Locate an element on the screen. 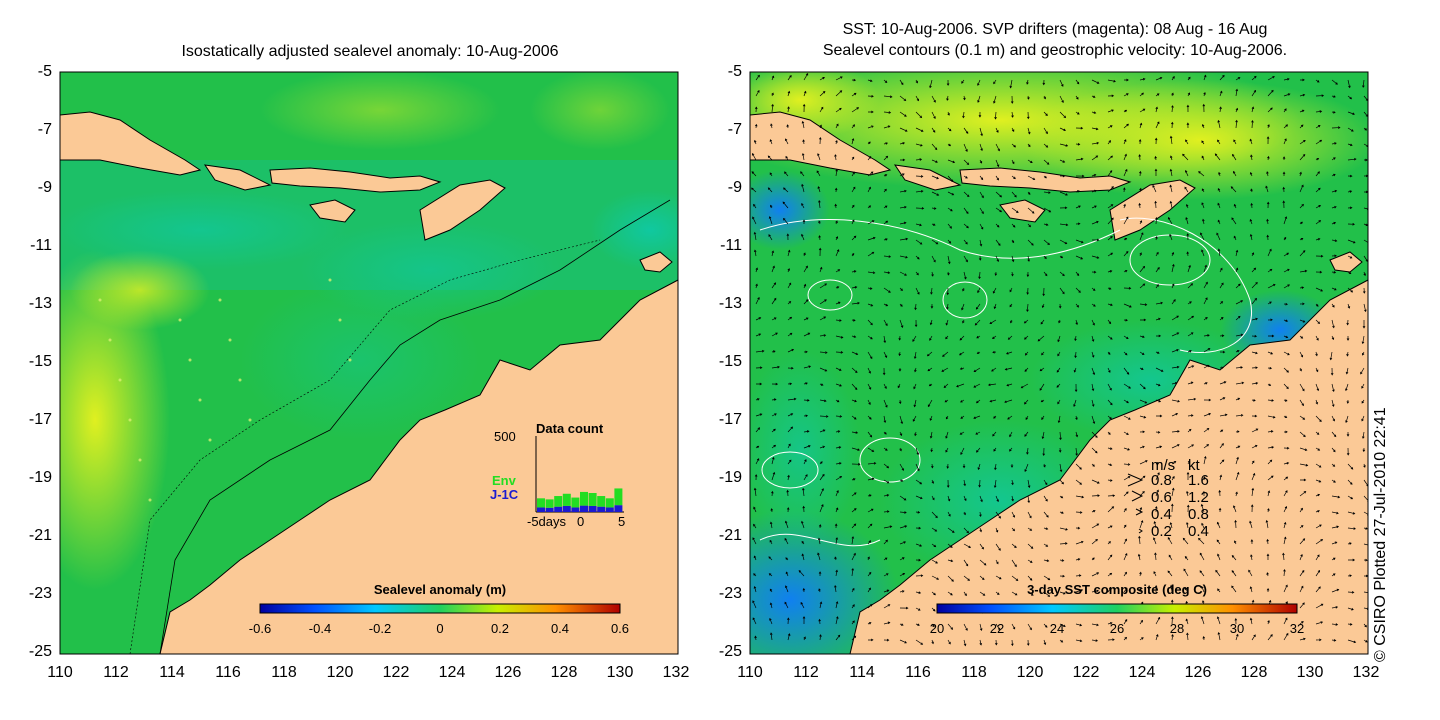  y-tick: -11 is located at coordinates (731, 245).